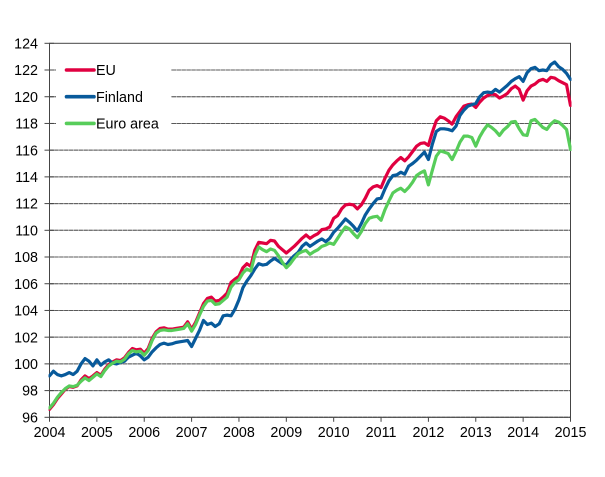  What do you see at coordinates (334, 433) in the screenshot?
I see `svg-text: 2010` at bounding box center [334, 433].